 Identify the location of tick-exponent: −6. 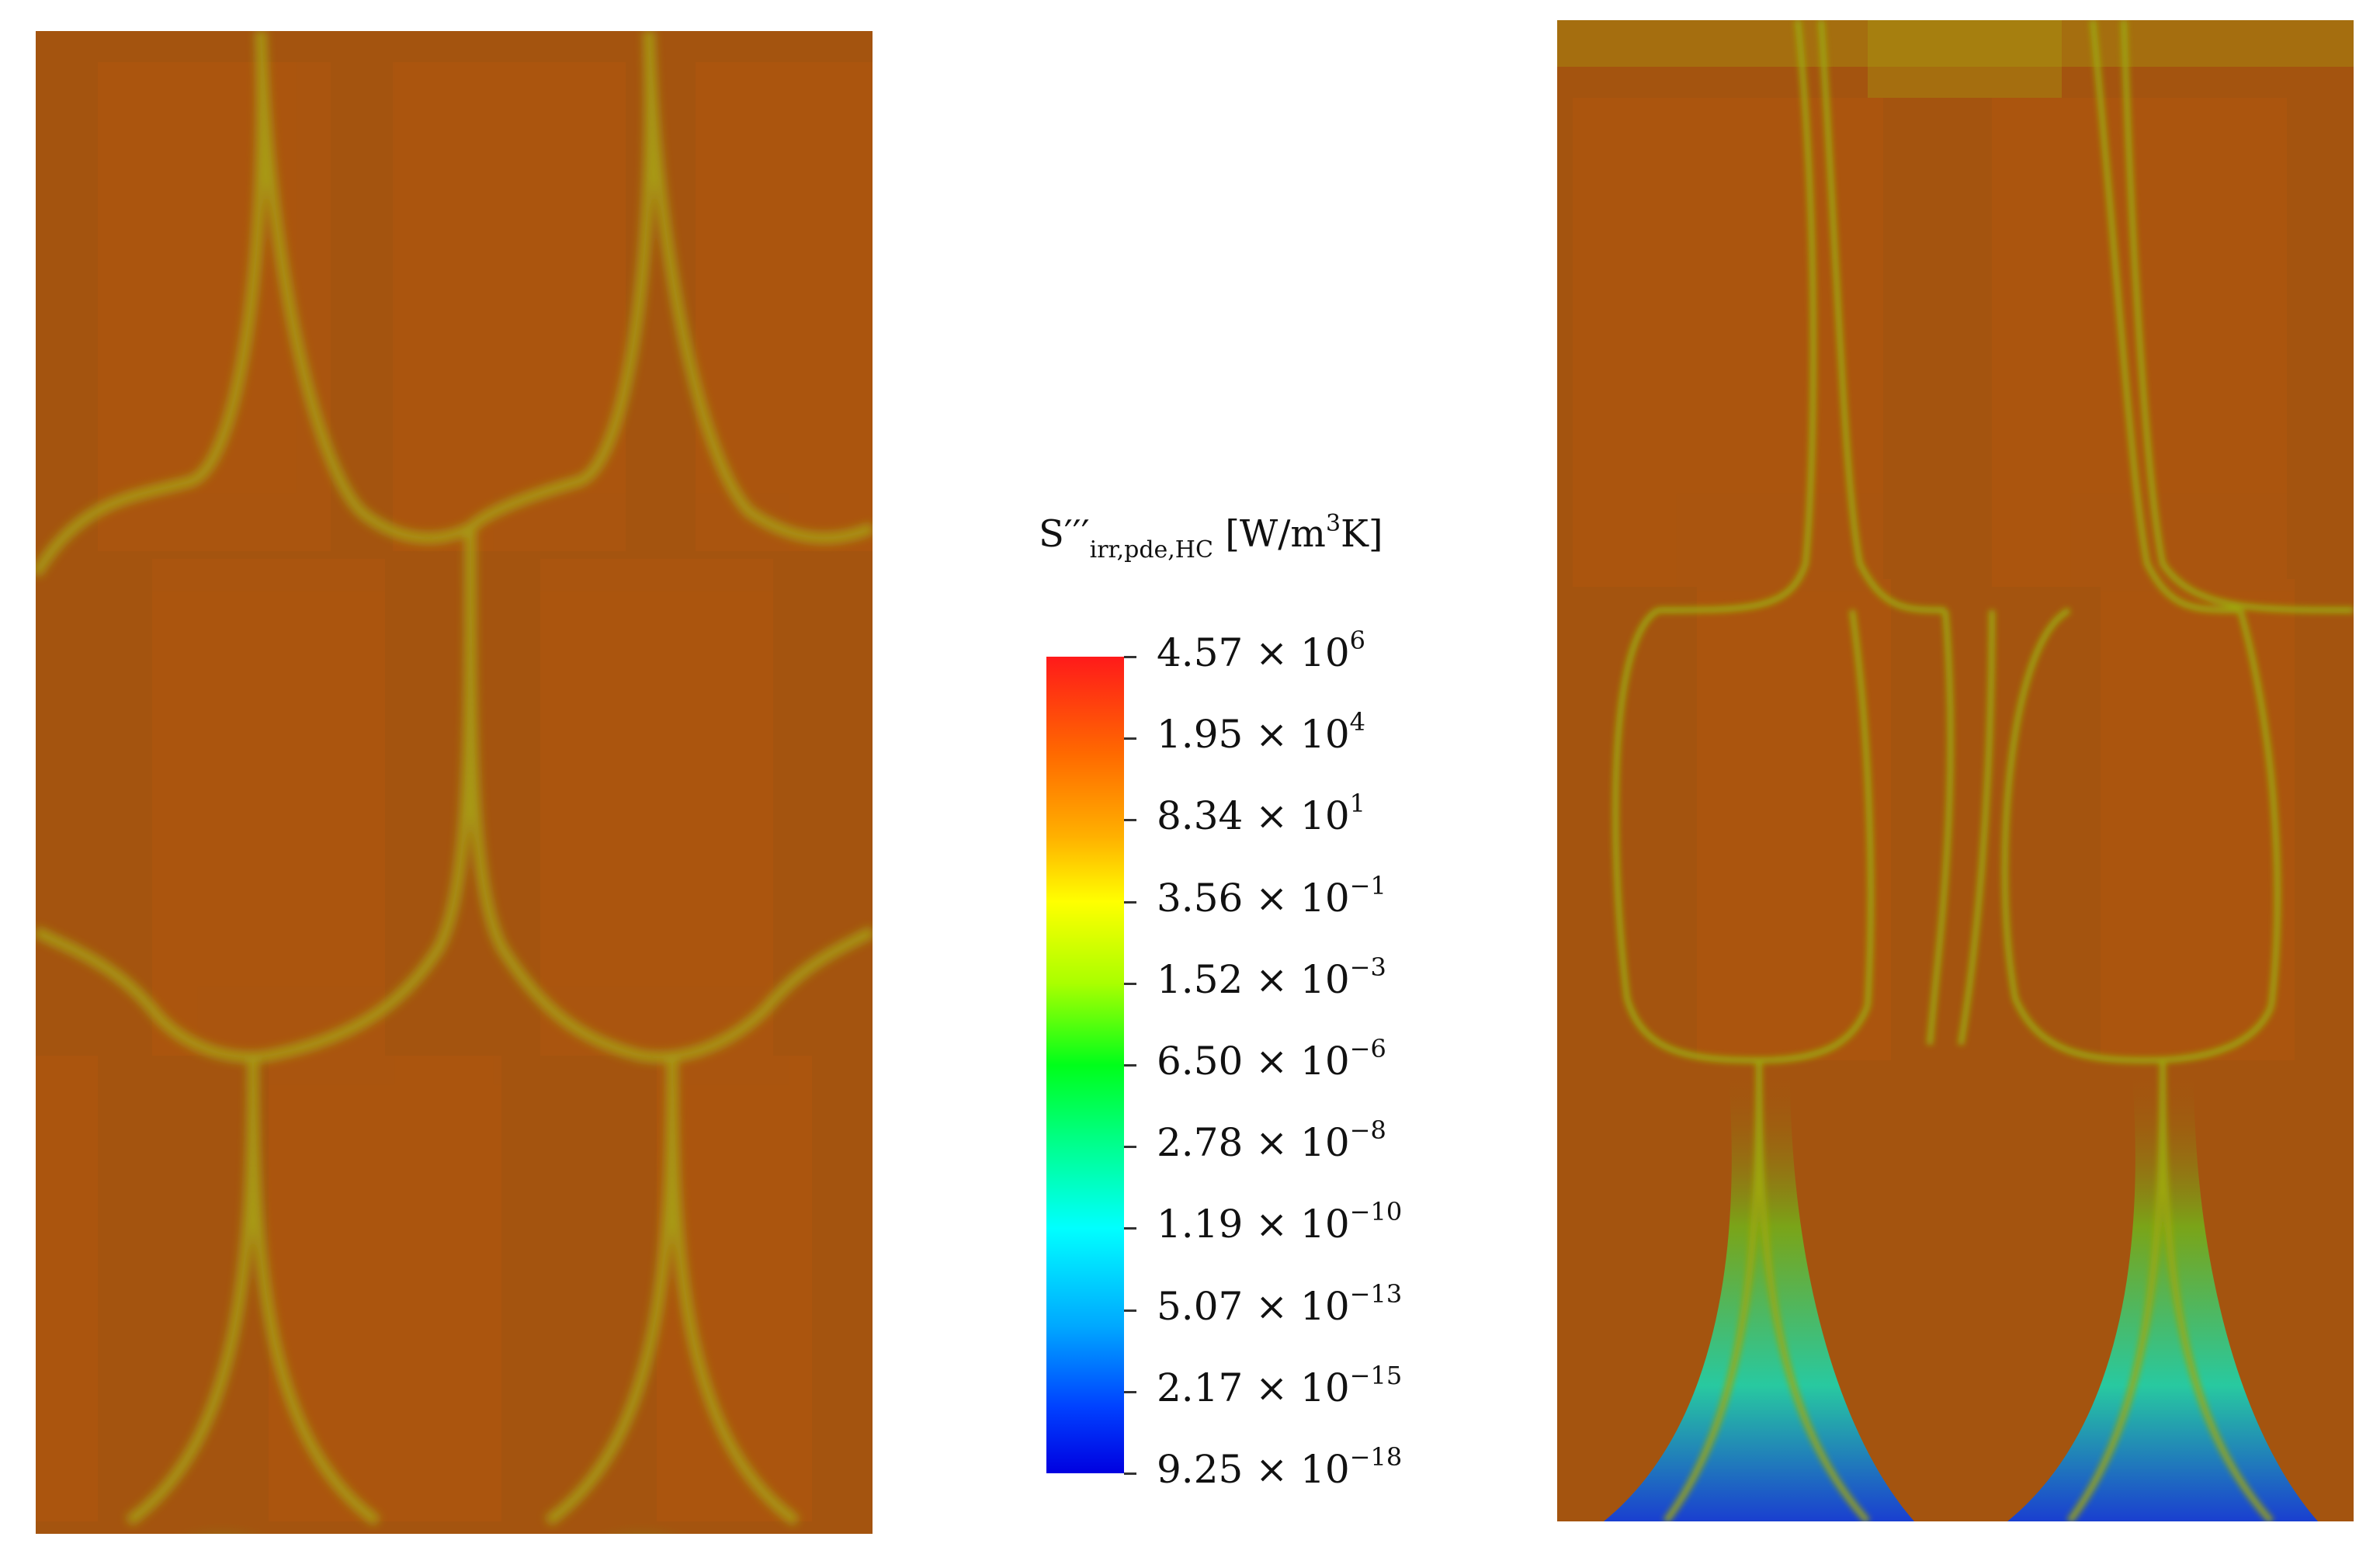
(1367, 1048).